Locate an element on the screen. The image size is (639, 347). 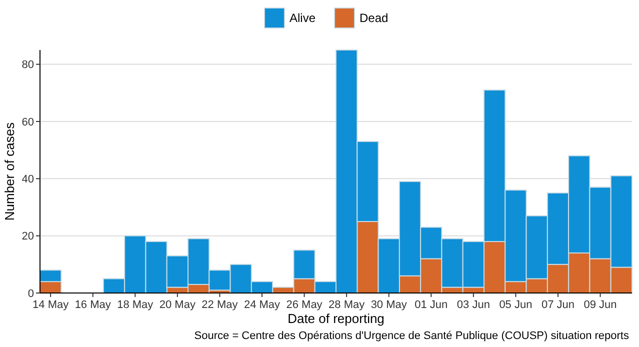
x-tick-label: 18 May is located at coordinates (135, 305).